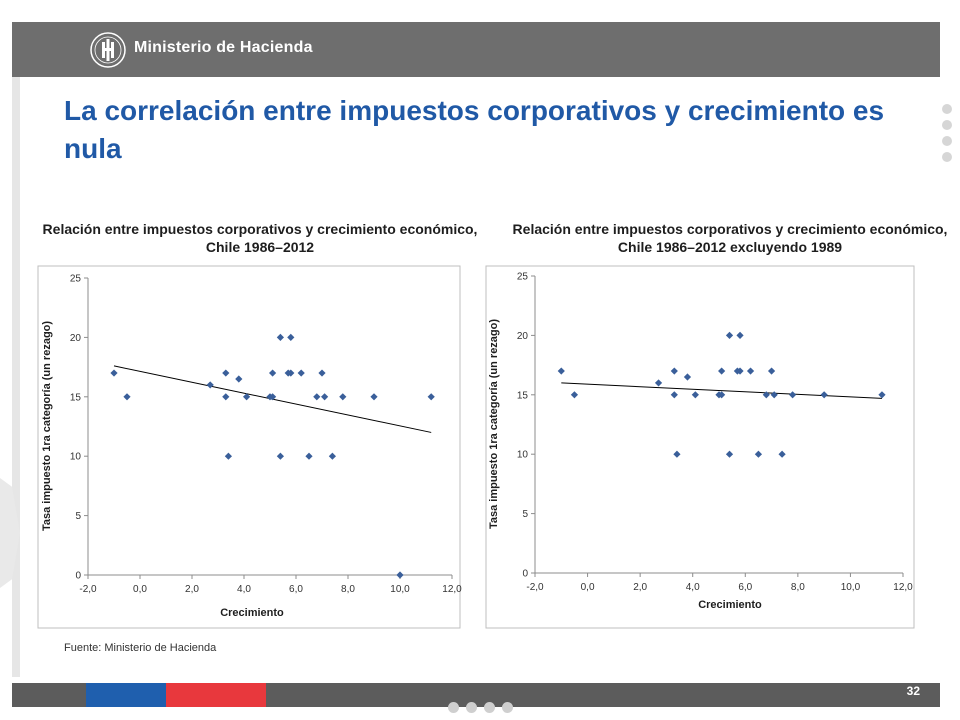  I want to click on decorative-dots, so click(947, 136).